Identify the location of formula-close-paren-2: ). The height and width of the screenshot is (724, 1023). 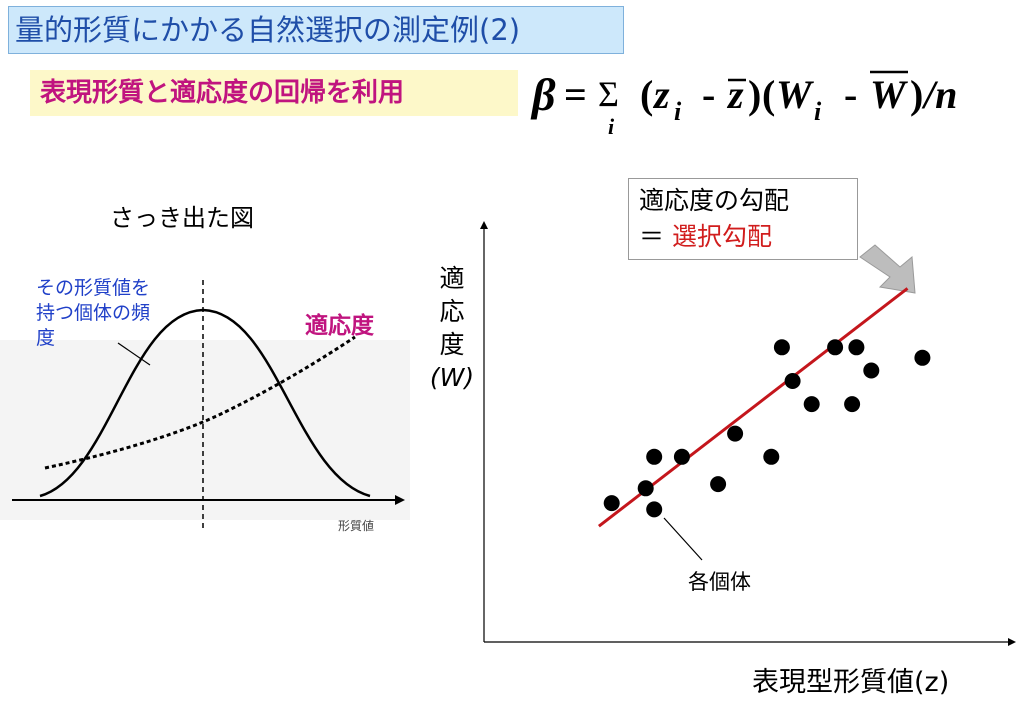
(916, 94).